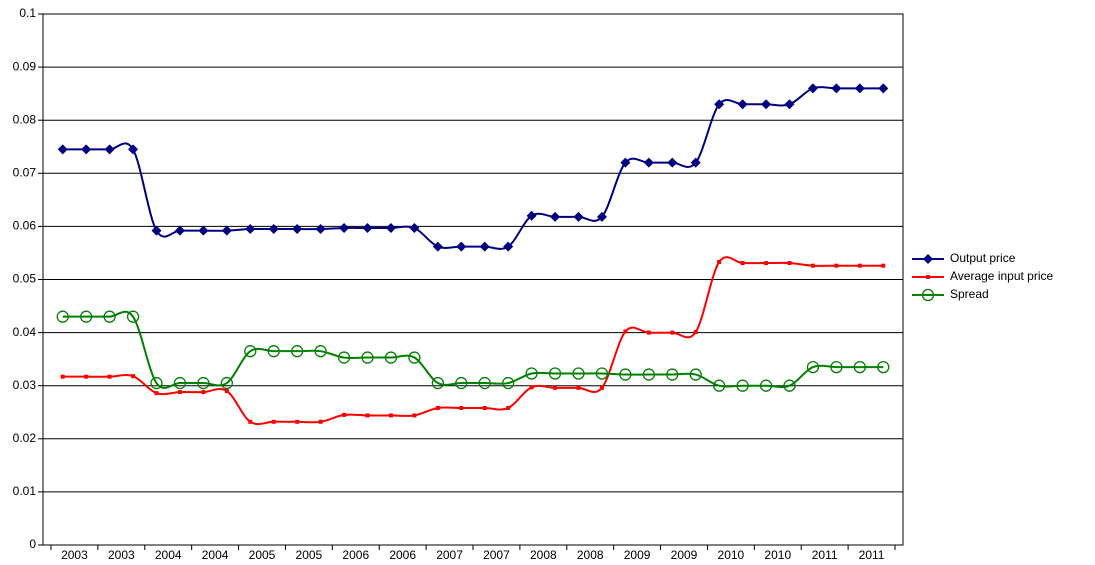 This screenshot has height=565, width=1095. What do you see at coordinates (25, 438) in the screenshot?
I see `y-tick-label: 0.02` at bounding box center [25, 438].